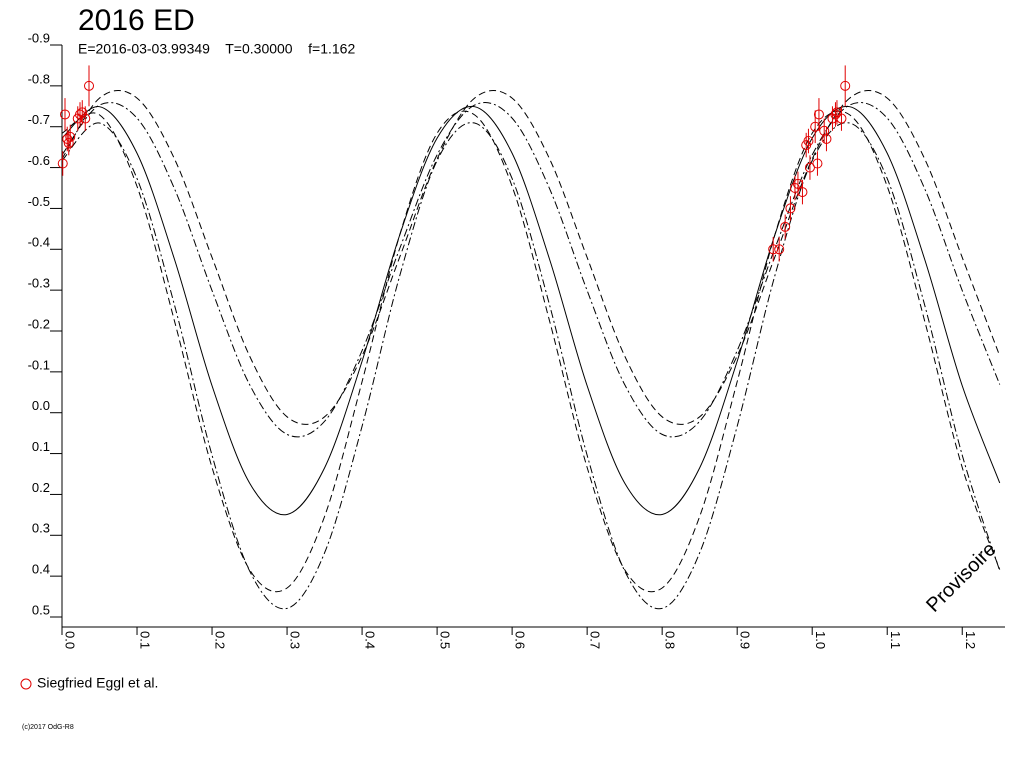 This screenshot has width=1024, height=768. I want to click on x-tick-label: 0.0, so click(70, 640).